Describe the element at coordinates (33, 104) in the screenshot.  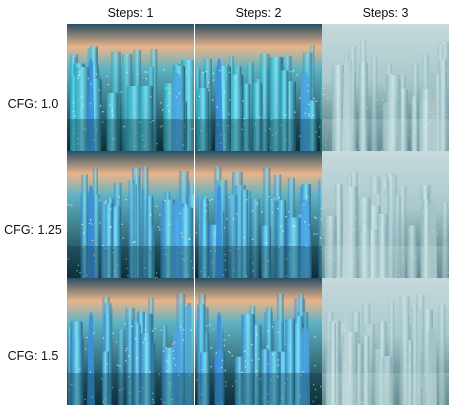
I see `row-label-cfg-1-0: CFG: 1.0` at that location.